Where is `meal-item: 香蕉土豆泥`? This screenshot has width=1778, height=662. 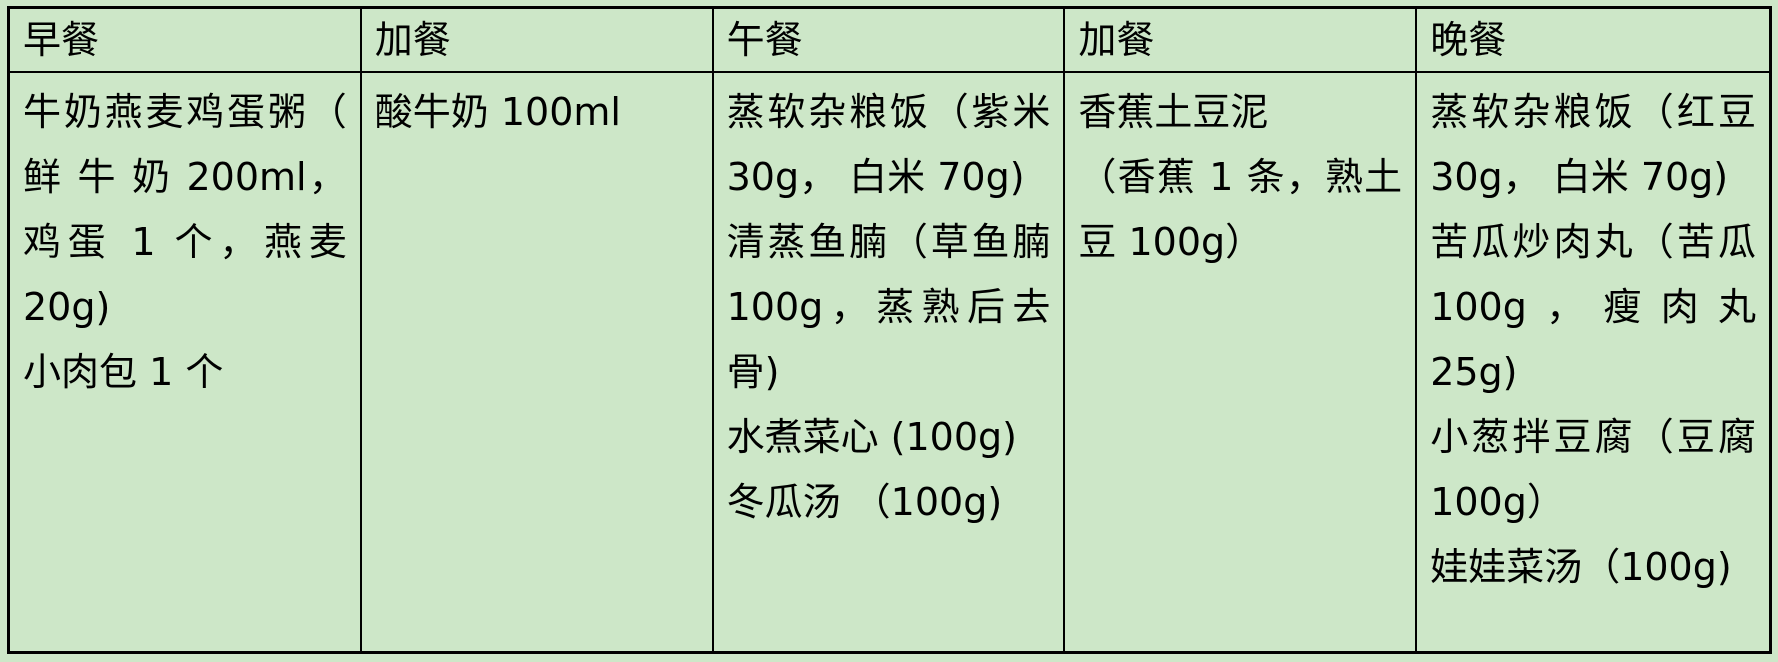 meal-item: 香蕉土豆泥 is located at coordinates (1173, 112).